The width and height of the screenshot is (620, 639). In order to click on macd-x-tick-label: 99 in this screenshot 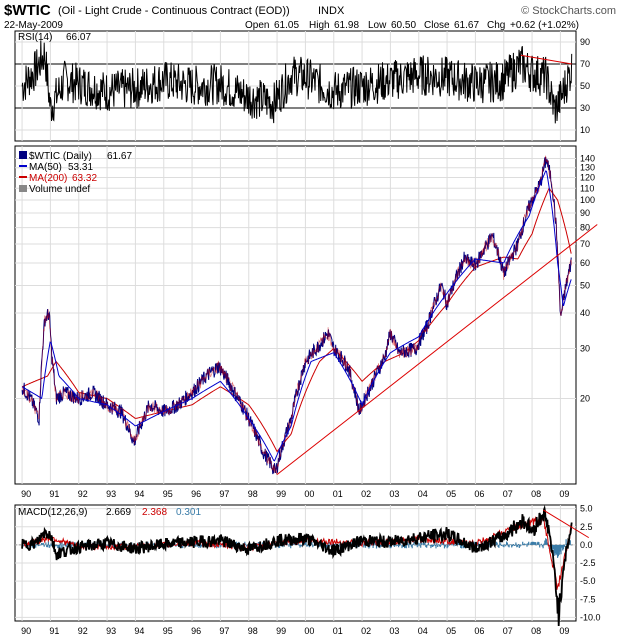, I will do `click(281, 631)`.